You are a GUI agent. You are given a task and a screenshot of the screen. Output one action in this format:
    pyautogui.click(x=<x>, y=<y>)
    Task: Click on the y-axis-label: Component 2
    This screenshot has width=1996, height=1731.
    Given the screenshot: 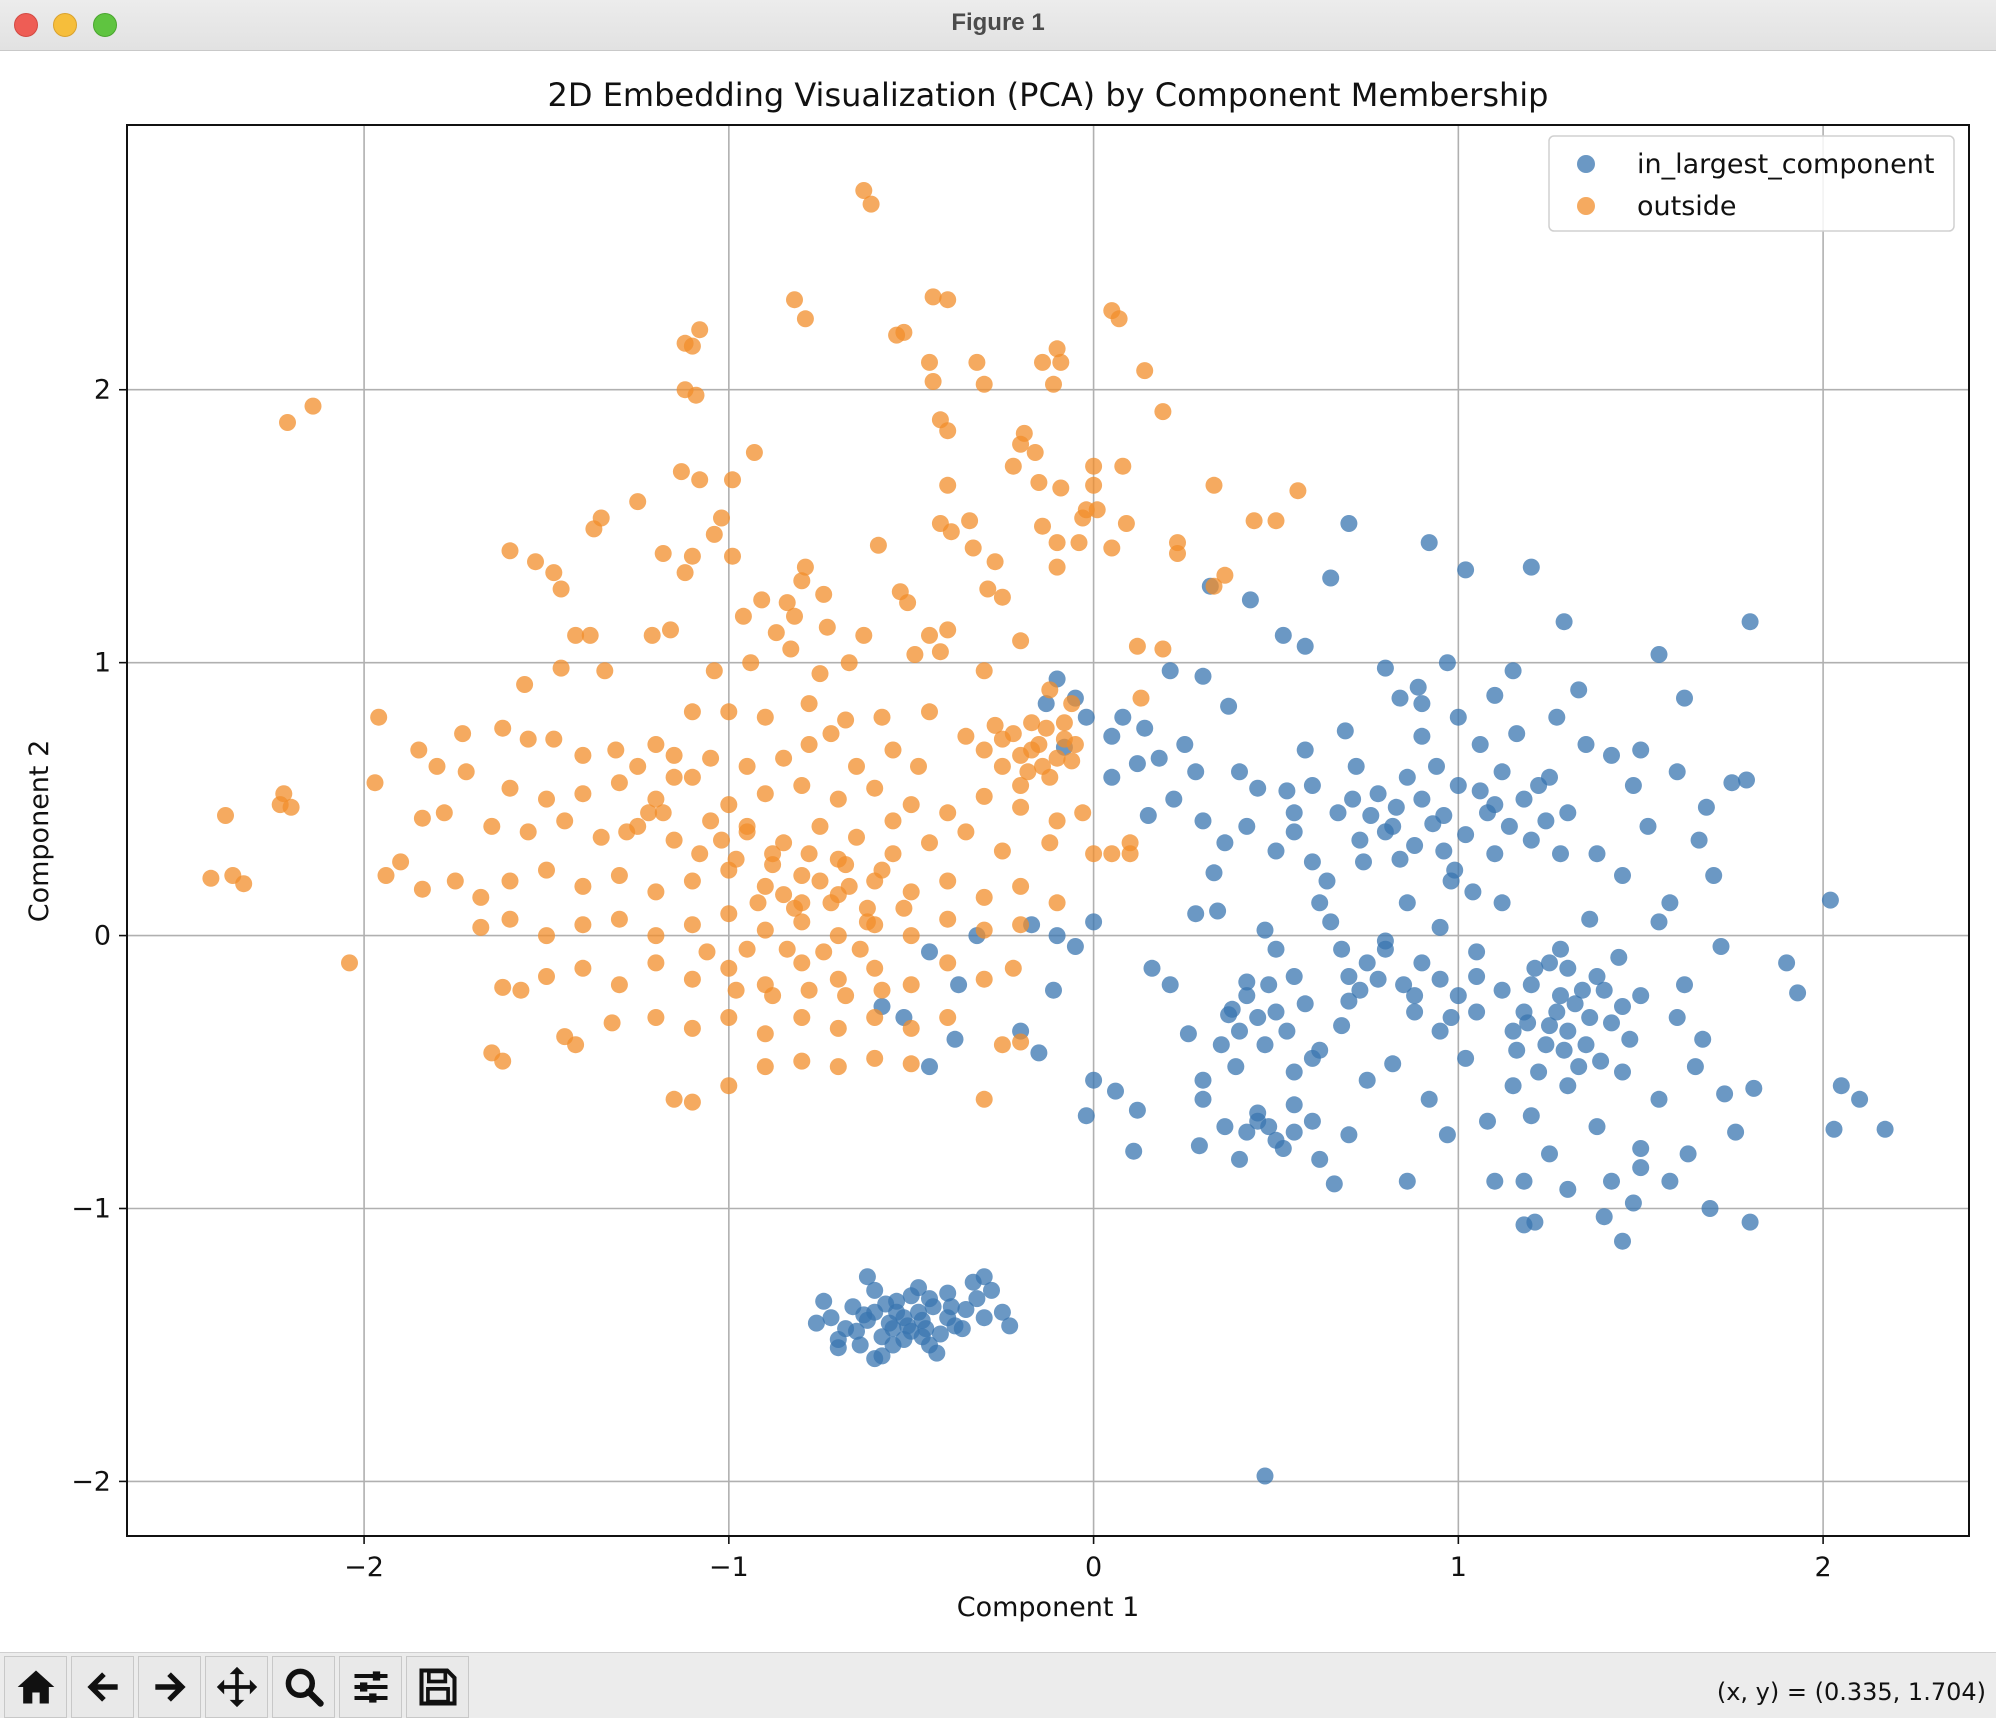 What is the action you would take?
    pyautogui.click(x=39, y=831)
    